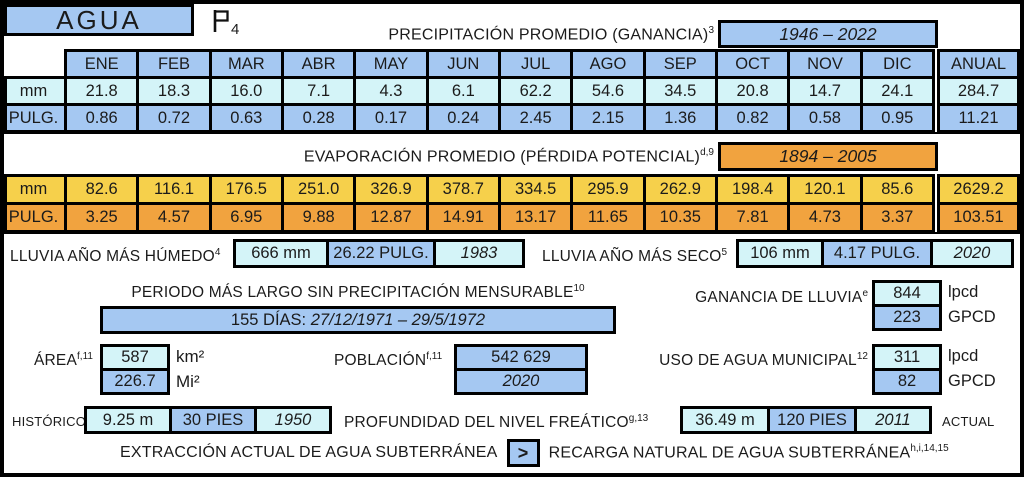 The height and width of the screenshot is (477, 1024). I want to click on rain-gain-gpcd-box: 223, so click(907, 317).